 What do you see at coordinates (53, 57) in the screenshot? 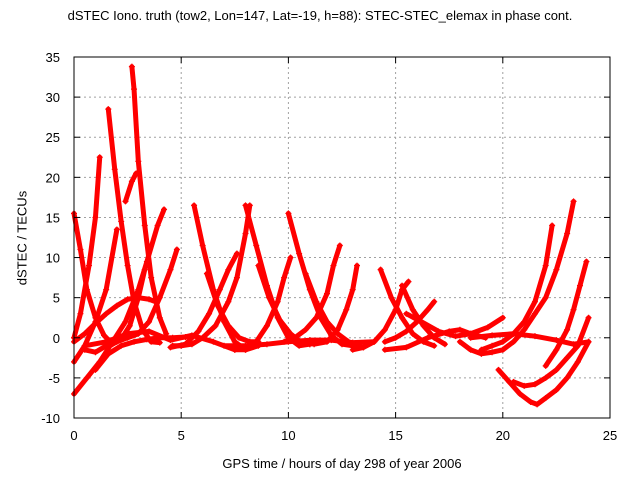
I see `y-tick-label: 35` at bounding box center [53, 57].